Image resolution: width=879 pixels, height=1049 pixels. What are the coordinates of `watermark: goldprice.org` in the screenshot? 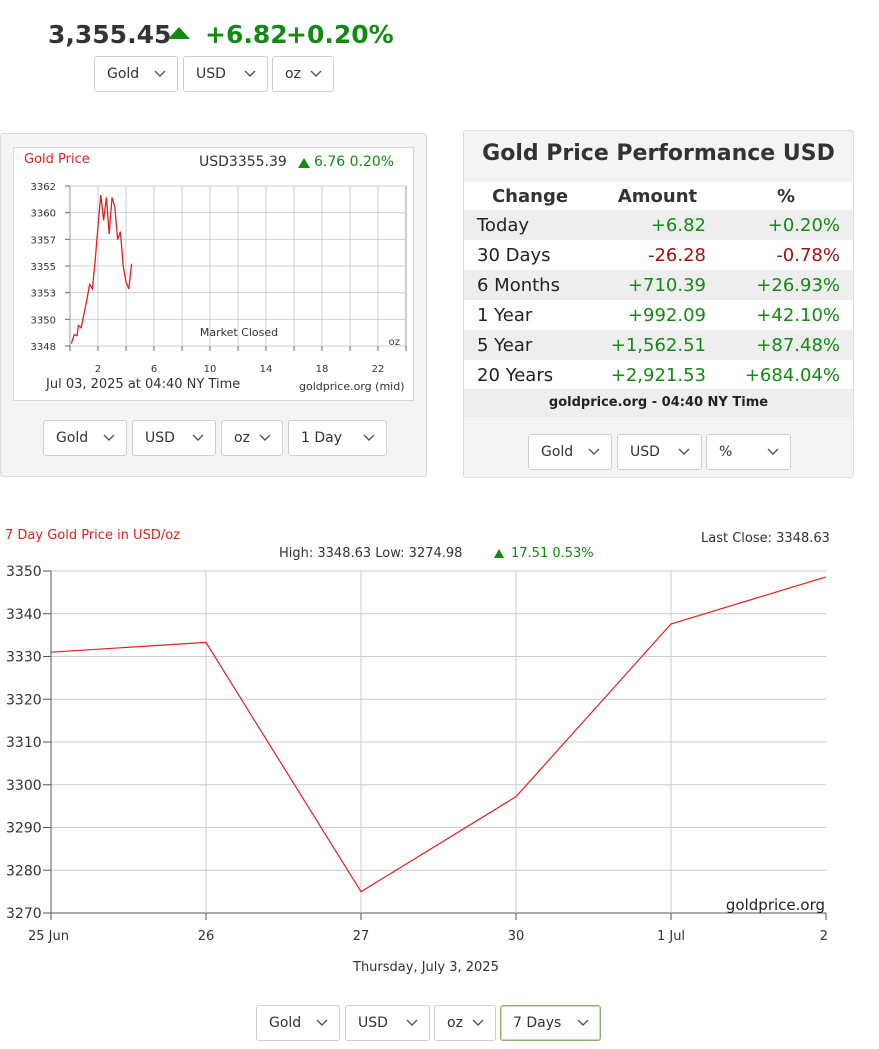 It's located at (775, 905).